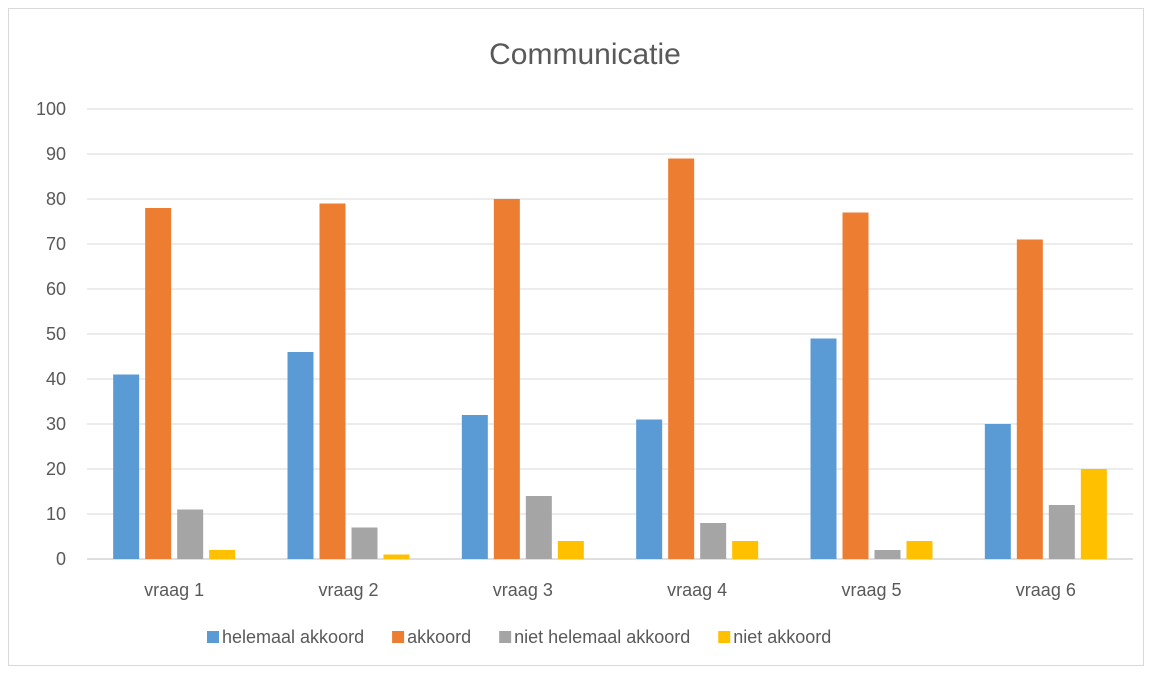 Image resolution: width=1154 pixels, height=674 pixels. I want to click on y-tick-label: 30, so click(56, 424).